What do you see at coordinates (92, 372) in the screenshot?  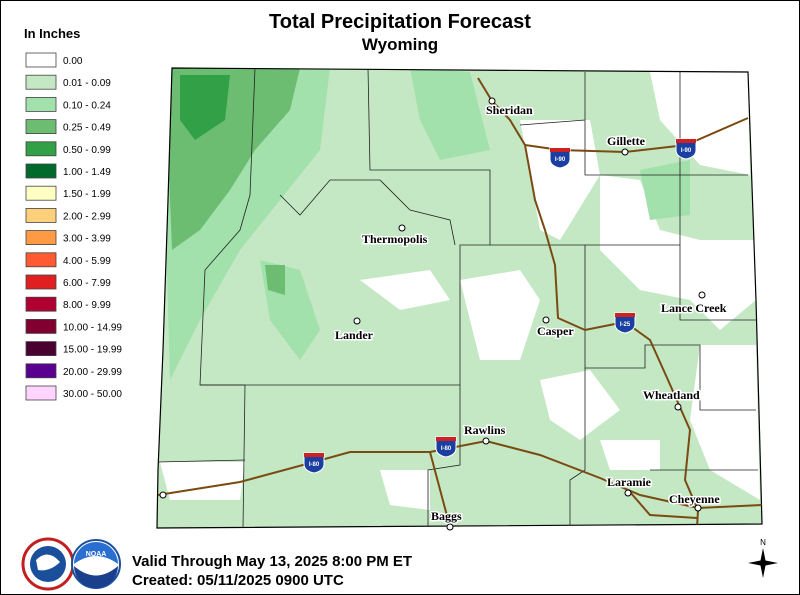 I see `legend-label: 20.00 - 29.99` at bounding box center [92, 372].